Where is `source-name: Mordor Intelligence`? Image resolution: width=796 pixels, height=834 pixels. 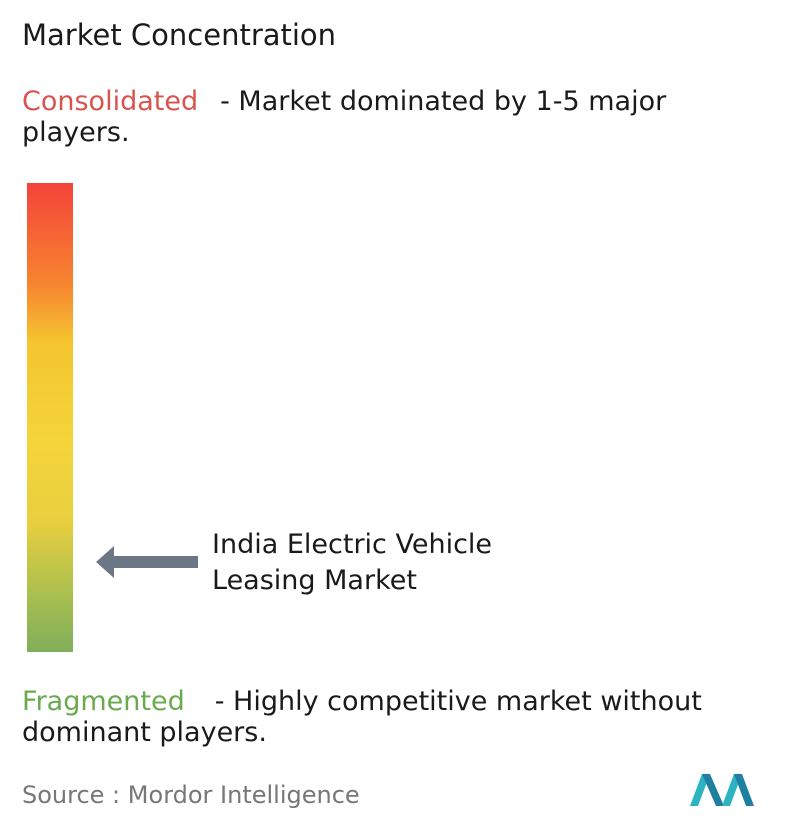 source-name: Mordor Intelligence is located at coordinates (243, 795).